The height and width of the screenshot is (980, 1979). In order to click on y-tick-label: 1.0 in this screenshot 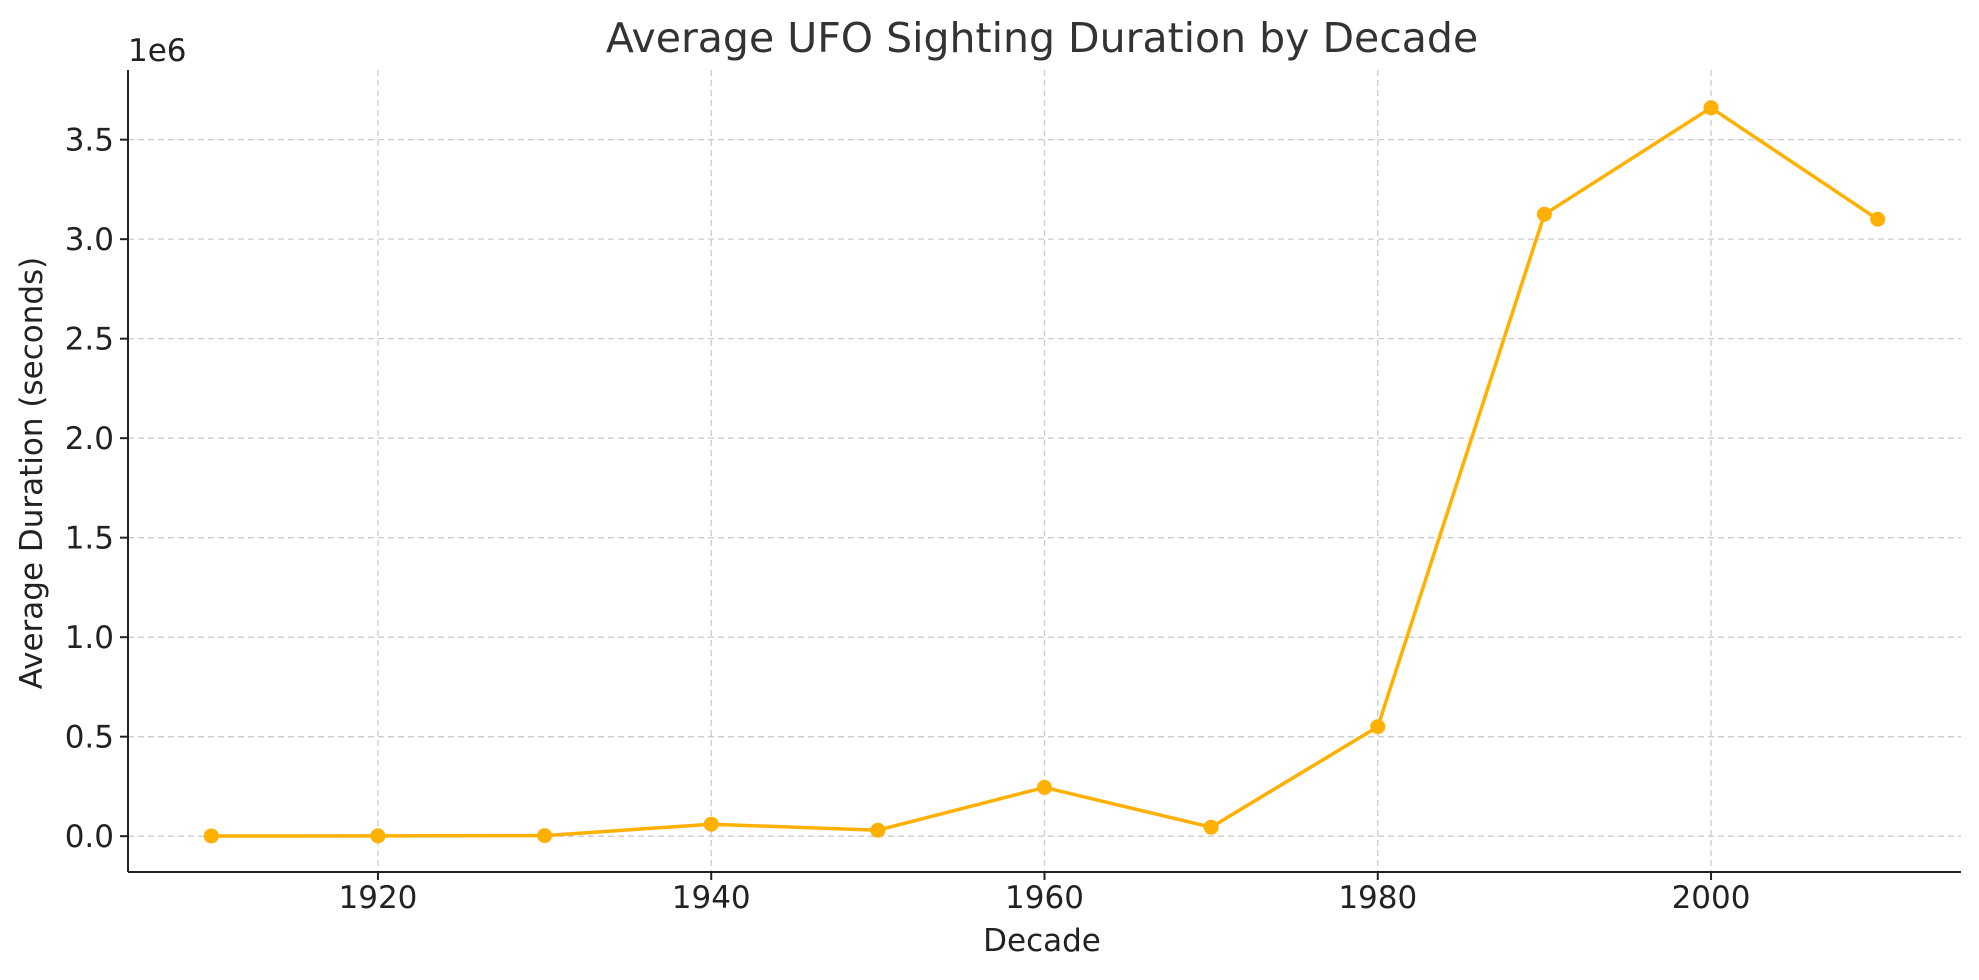, I will do `click(89, 638)`.